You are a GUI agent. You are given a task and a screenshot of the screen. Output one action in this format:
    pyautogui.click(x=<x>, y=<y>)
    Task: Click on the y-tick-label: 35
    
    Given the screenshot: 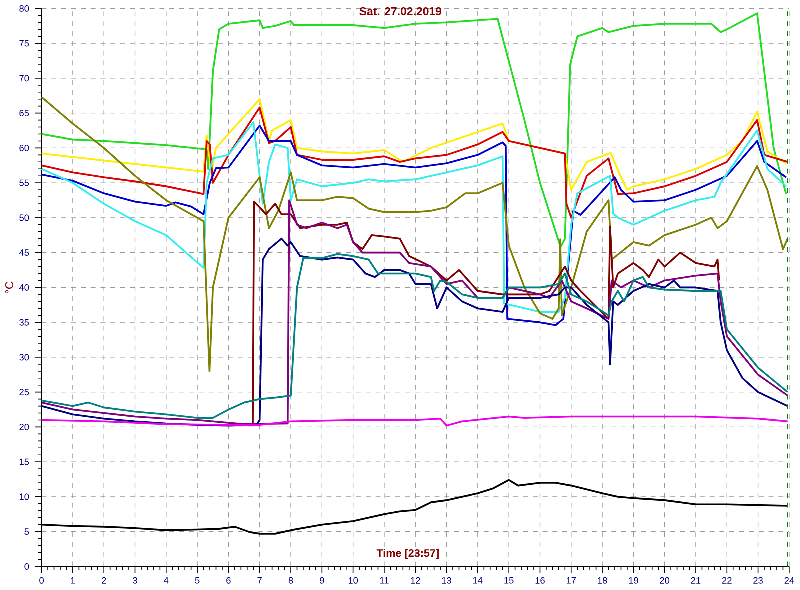 What is the action you would take?
    pyautogui.click(x=25, y=322)
    